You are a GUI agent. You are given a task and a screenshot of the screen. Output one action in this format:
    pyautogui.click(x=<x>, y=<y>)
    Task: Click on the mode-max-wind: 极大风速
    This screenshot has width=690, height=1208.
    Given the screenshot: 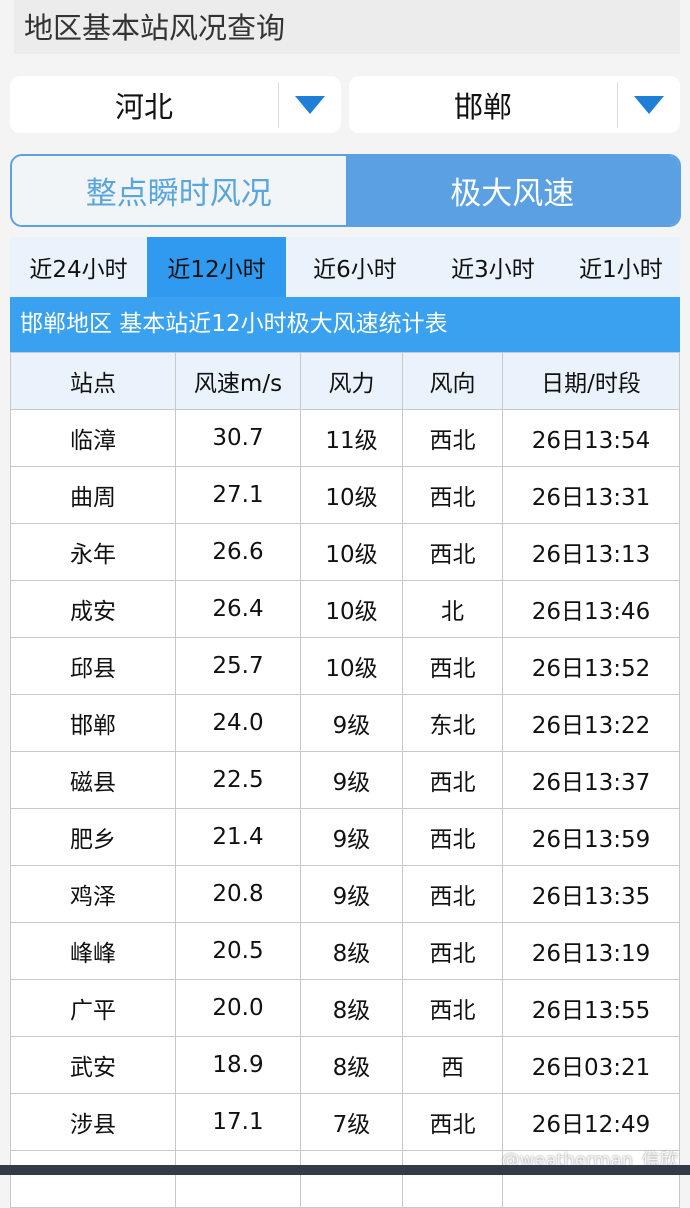 What is the action you would take?
    pyautogui.click(x=512, y=190)
    